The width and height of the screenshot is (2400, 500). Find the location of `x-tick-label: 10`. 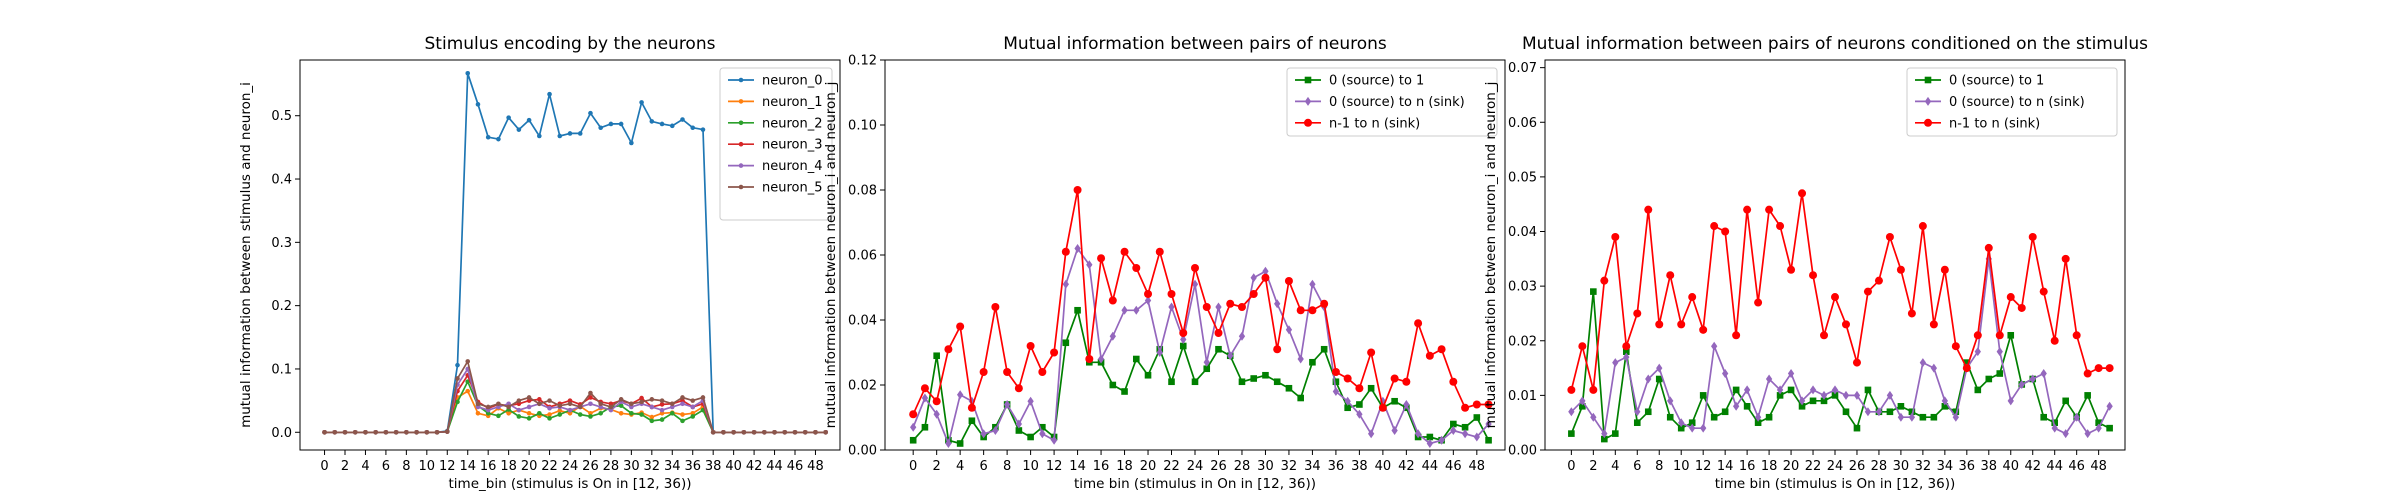

x-tick-label: 10 is located at coordinates (1681, 466).